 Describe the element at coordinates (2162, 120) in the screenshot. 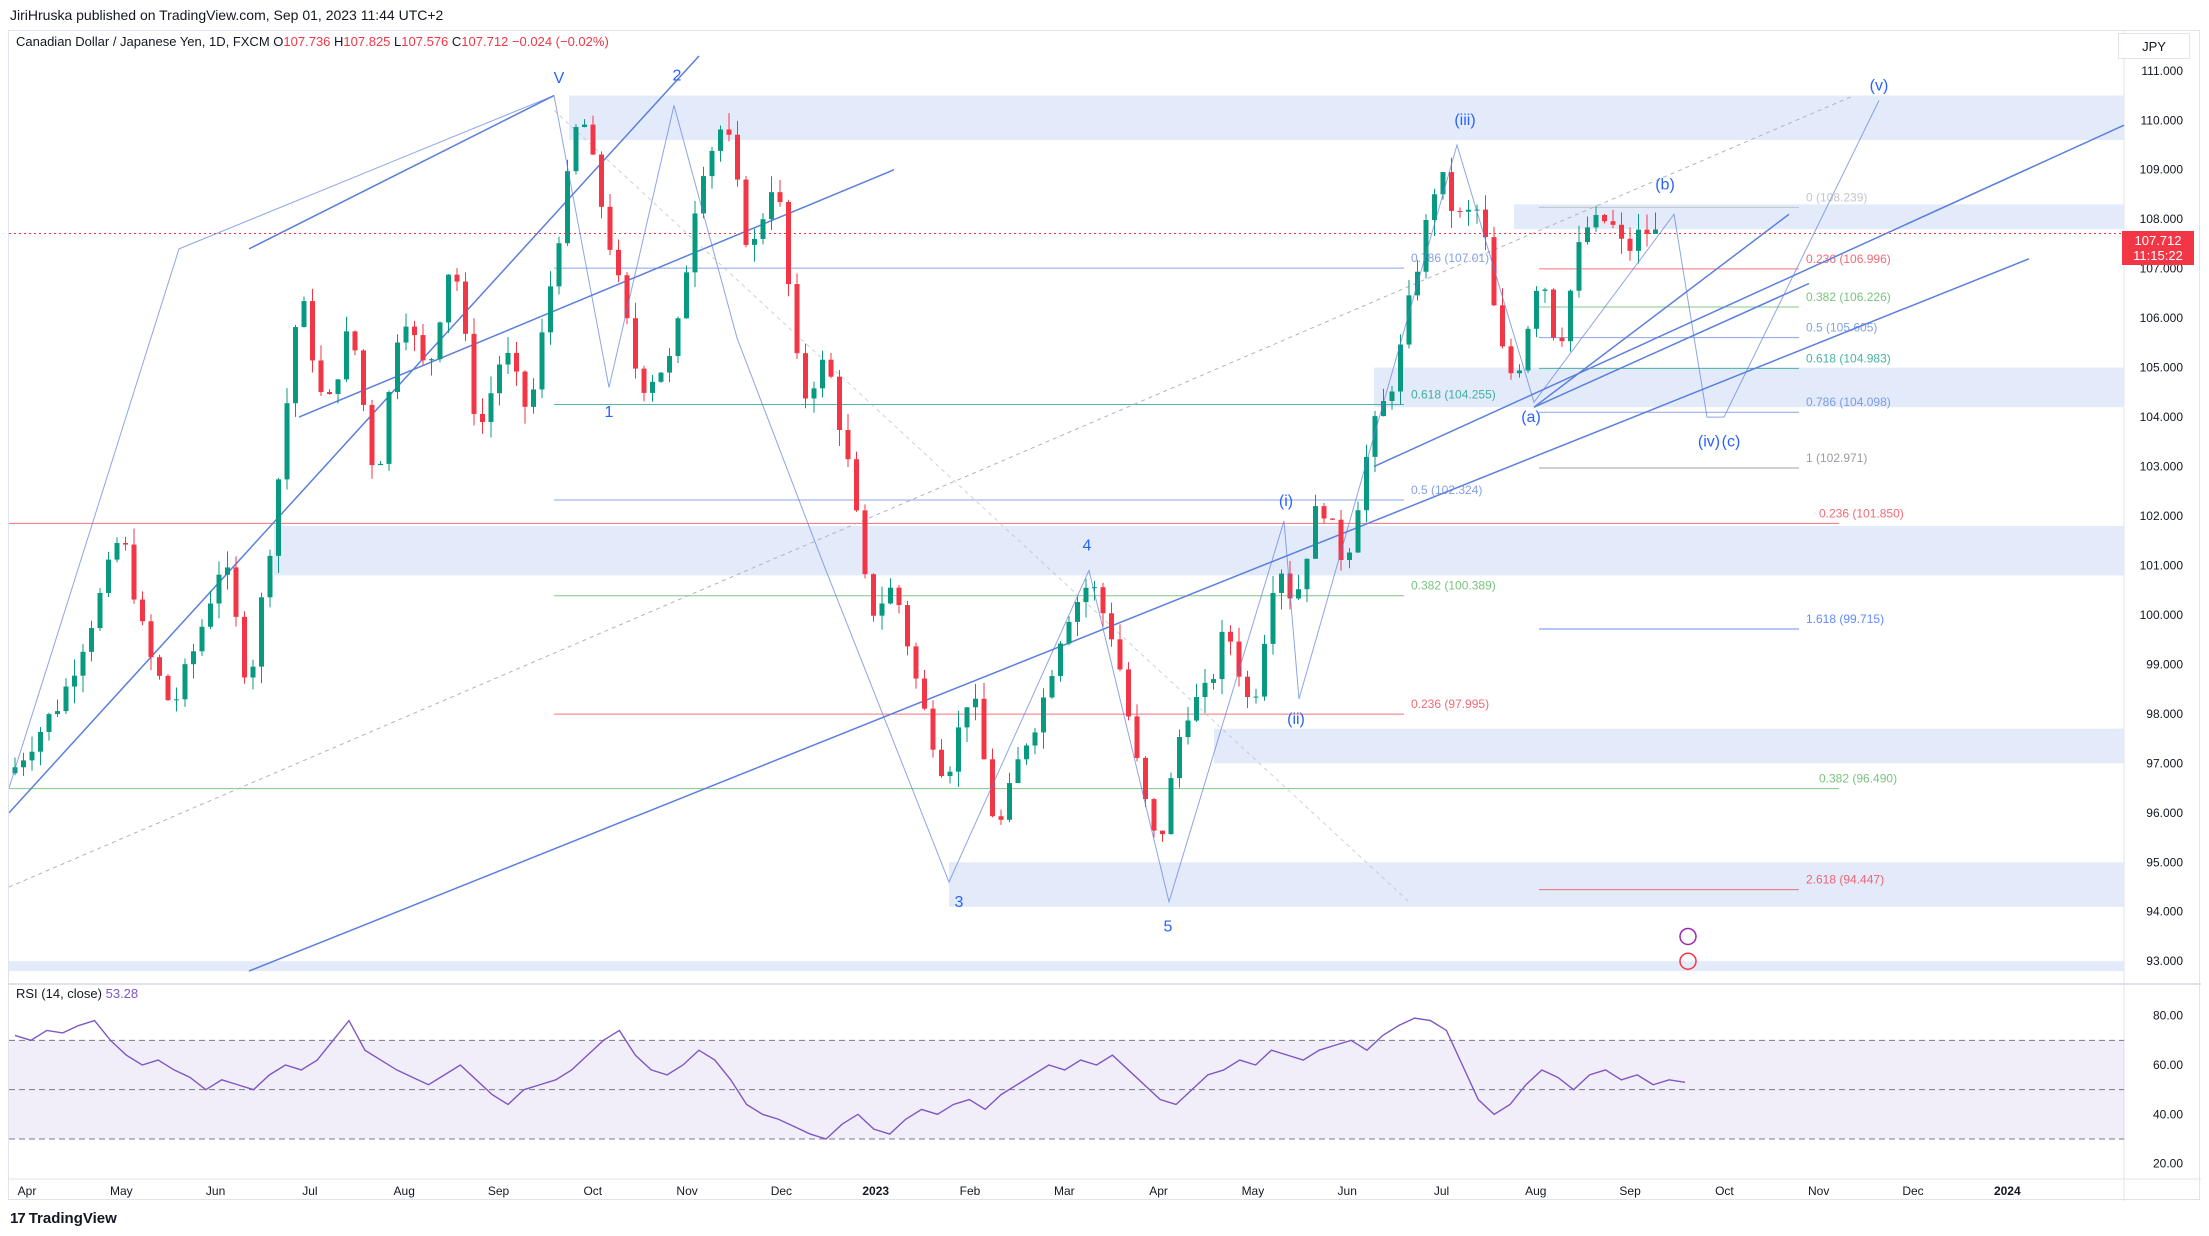

I see `price-tick-label: 110.000` at that location.